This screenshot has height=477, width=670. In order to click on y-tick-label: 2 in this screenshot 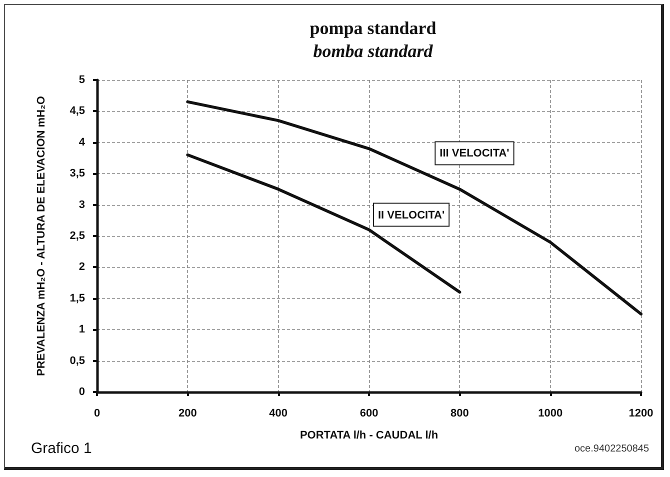, I will do `click(81, 267)`.